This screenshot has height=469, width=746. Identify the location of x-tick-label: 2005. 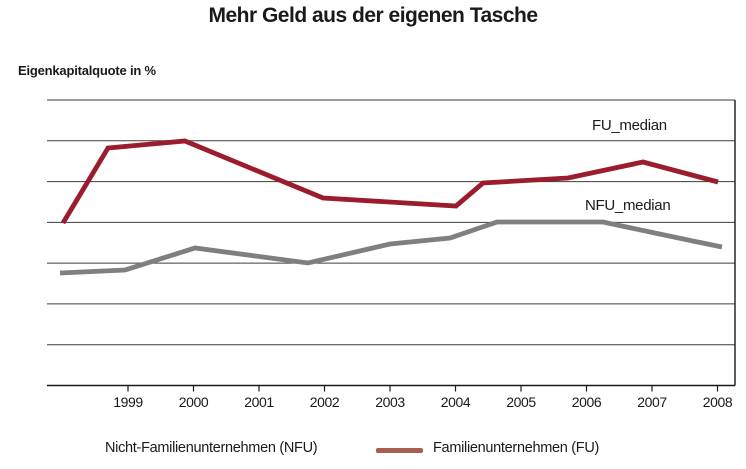
(521, 402).